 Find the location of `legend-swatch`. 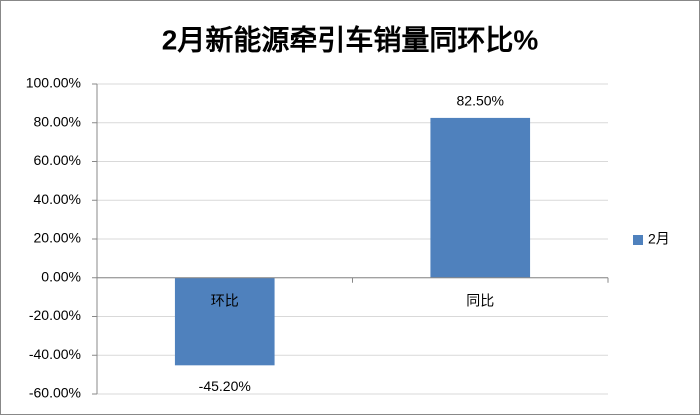

legend-swatch is located at coordinates (638, 240).